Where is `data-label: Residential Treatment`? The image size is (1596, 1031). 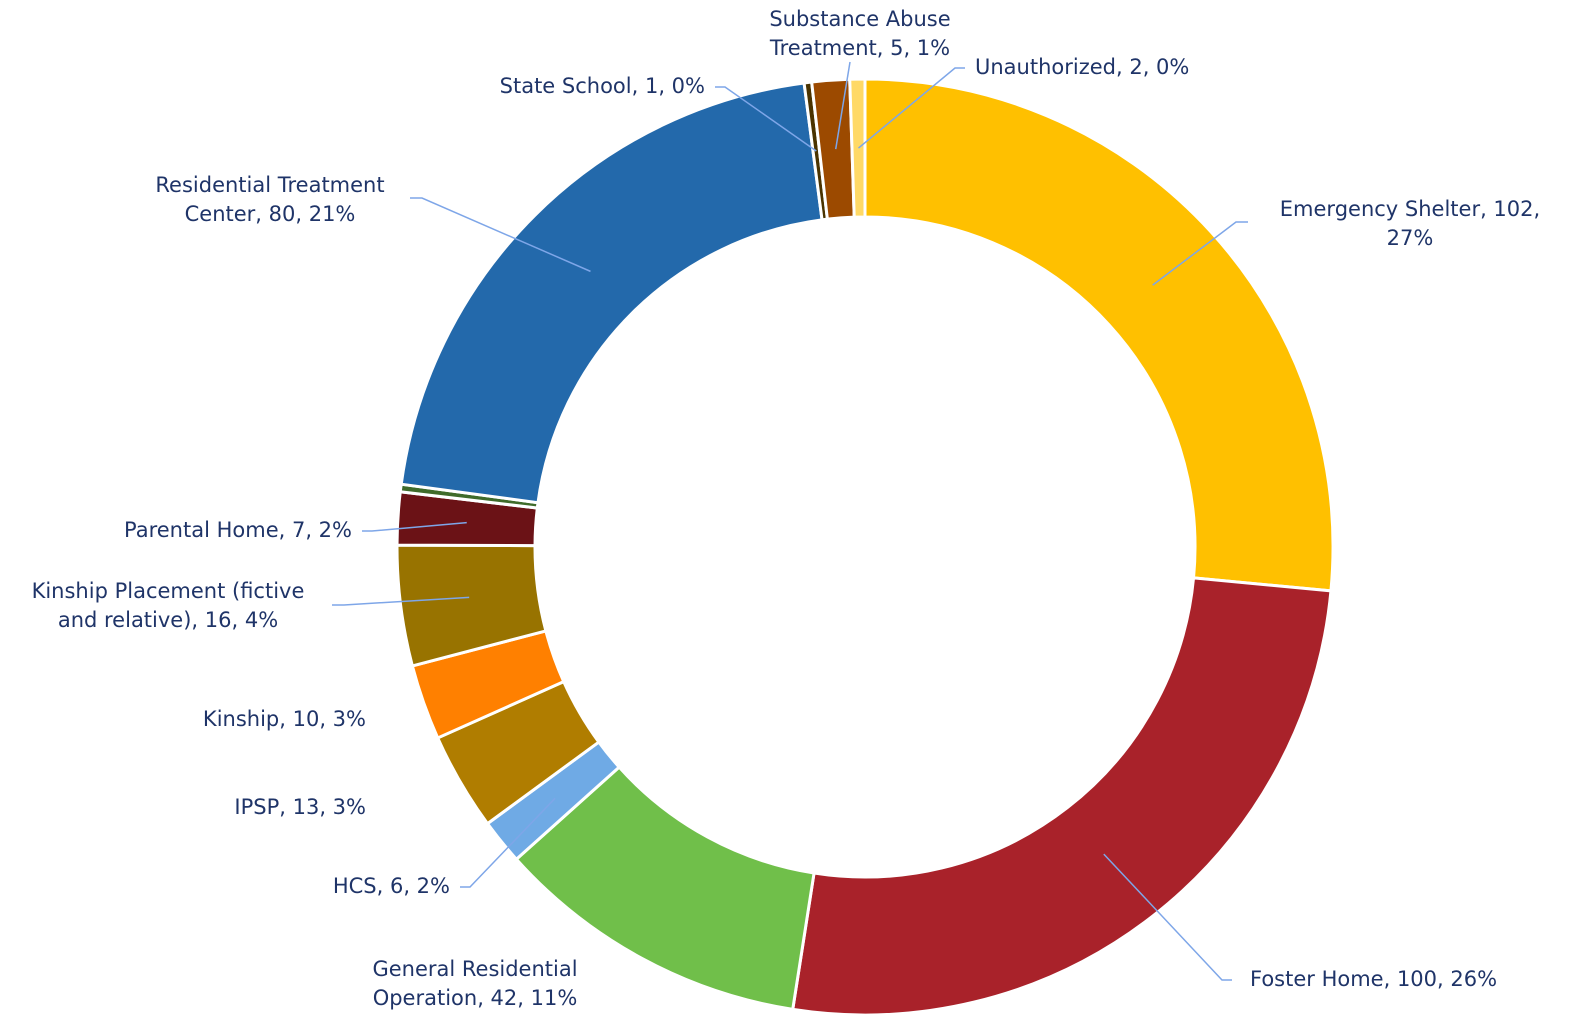
data-label: Residential Treatment is located at coordinates (269, 185).